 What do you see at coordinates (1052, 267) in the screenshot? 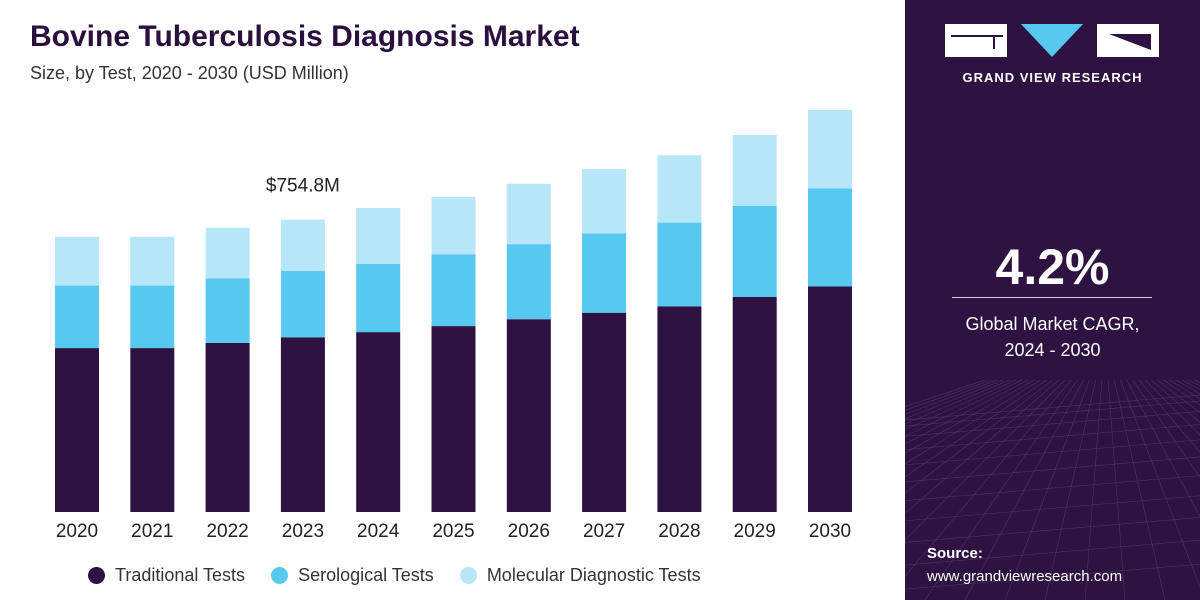
I see `cagr-value: 4.2%` at bounding box center [1052, 267].